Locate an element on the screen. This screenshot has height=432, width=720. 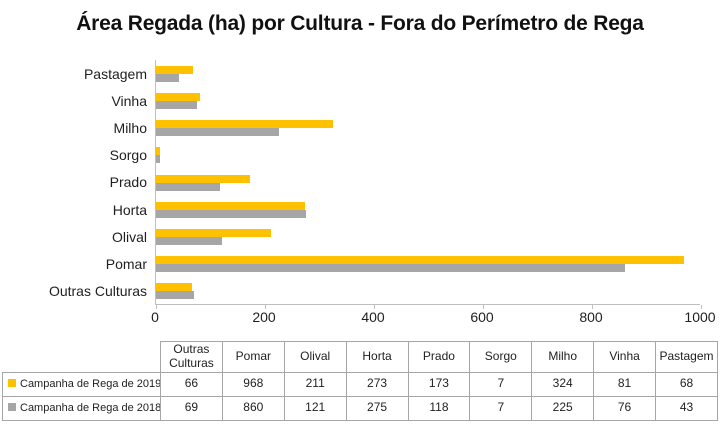
table-header-pastagem: Pastagem is located at coordinates (686, 357).